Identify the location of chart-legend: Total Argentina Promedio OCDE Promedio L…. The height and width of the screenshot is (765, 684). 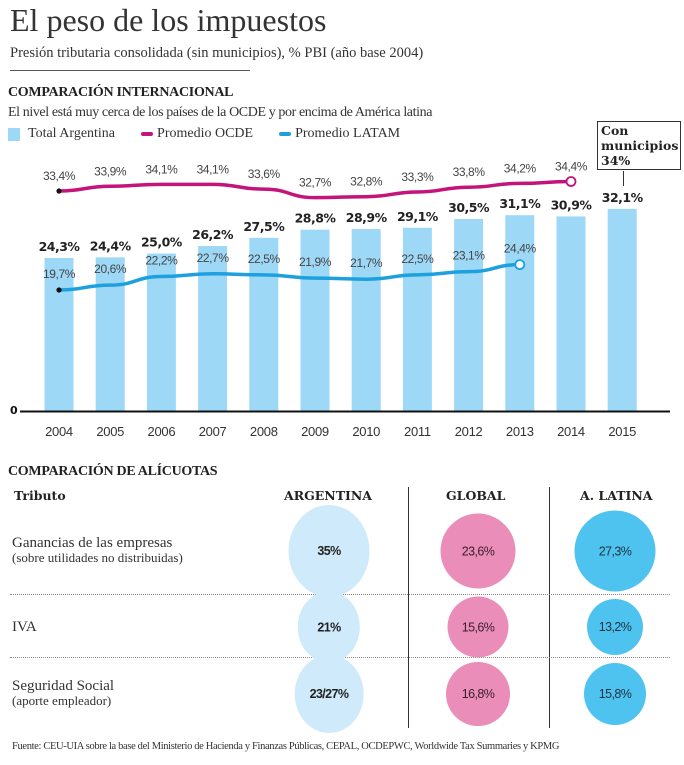
(217, 134).